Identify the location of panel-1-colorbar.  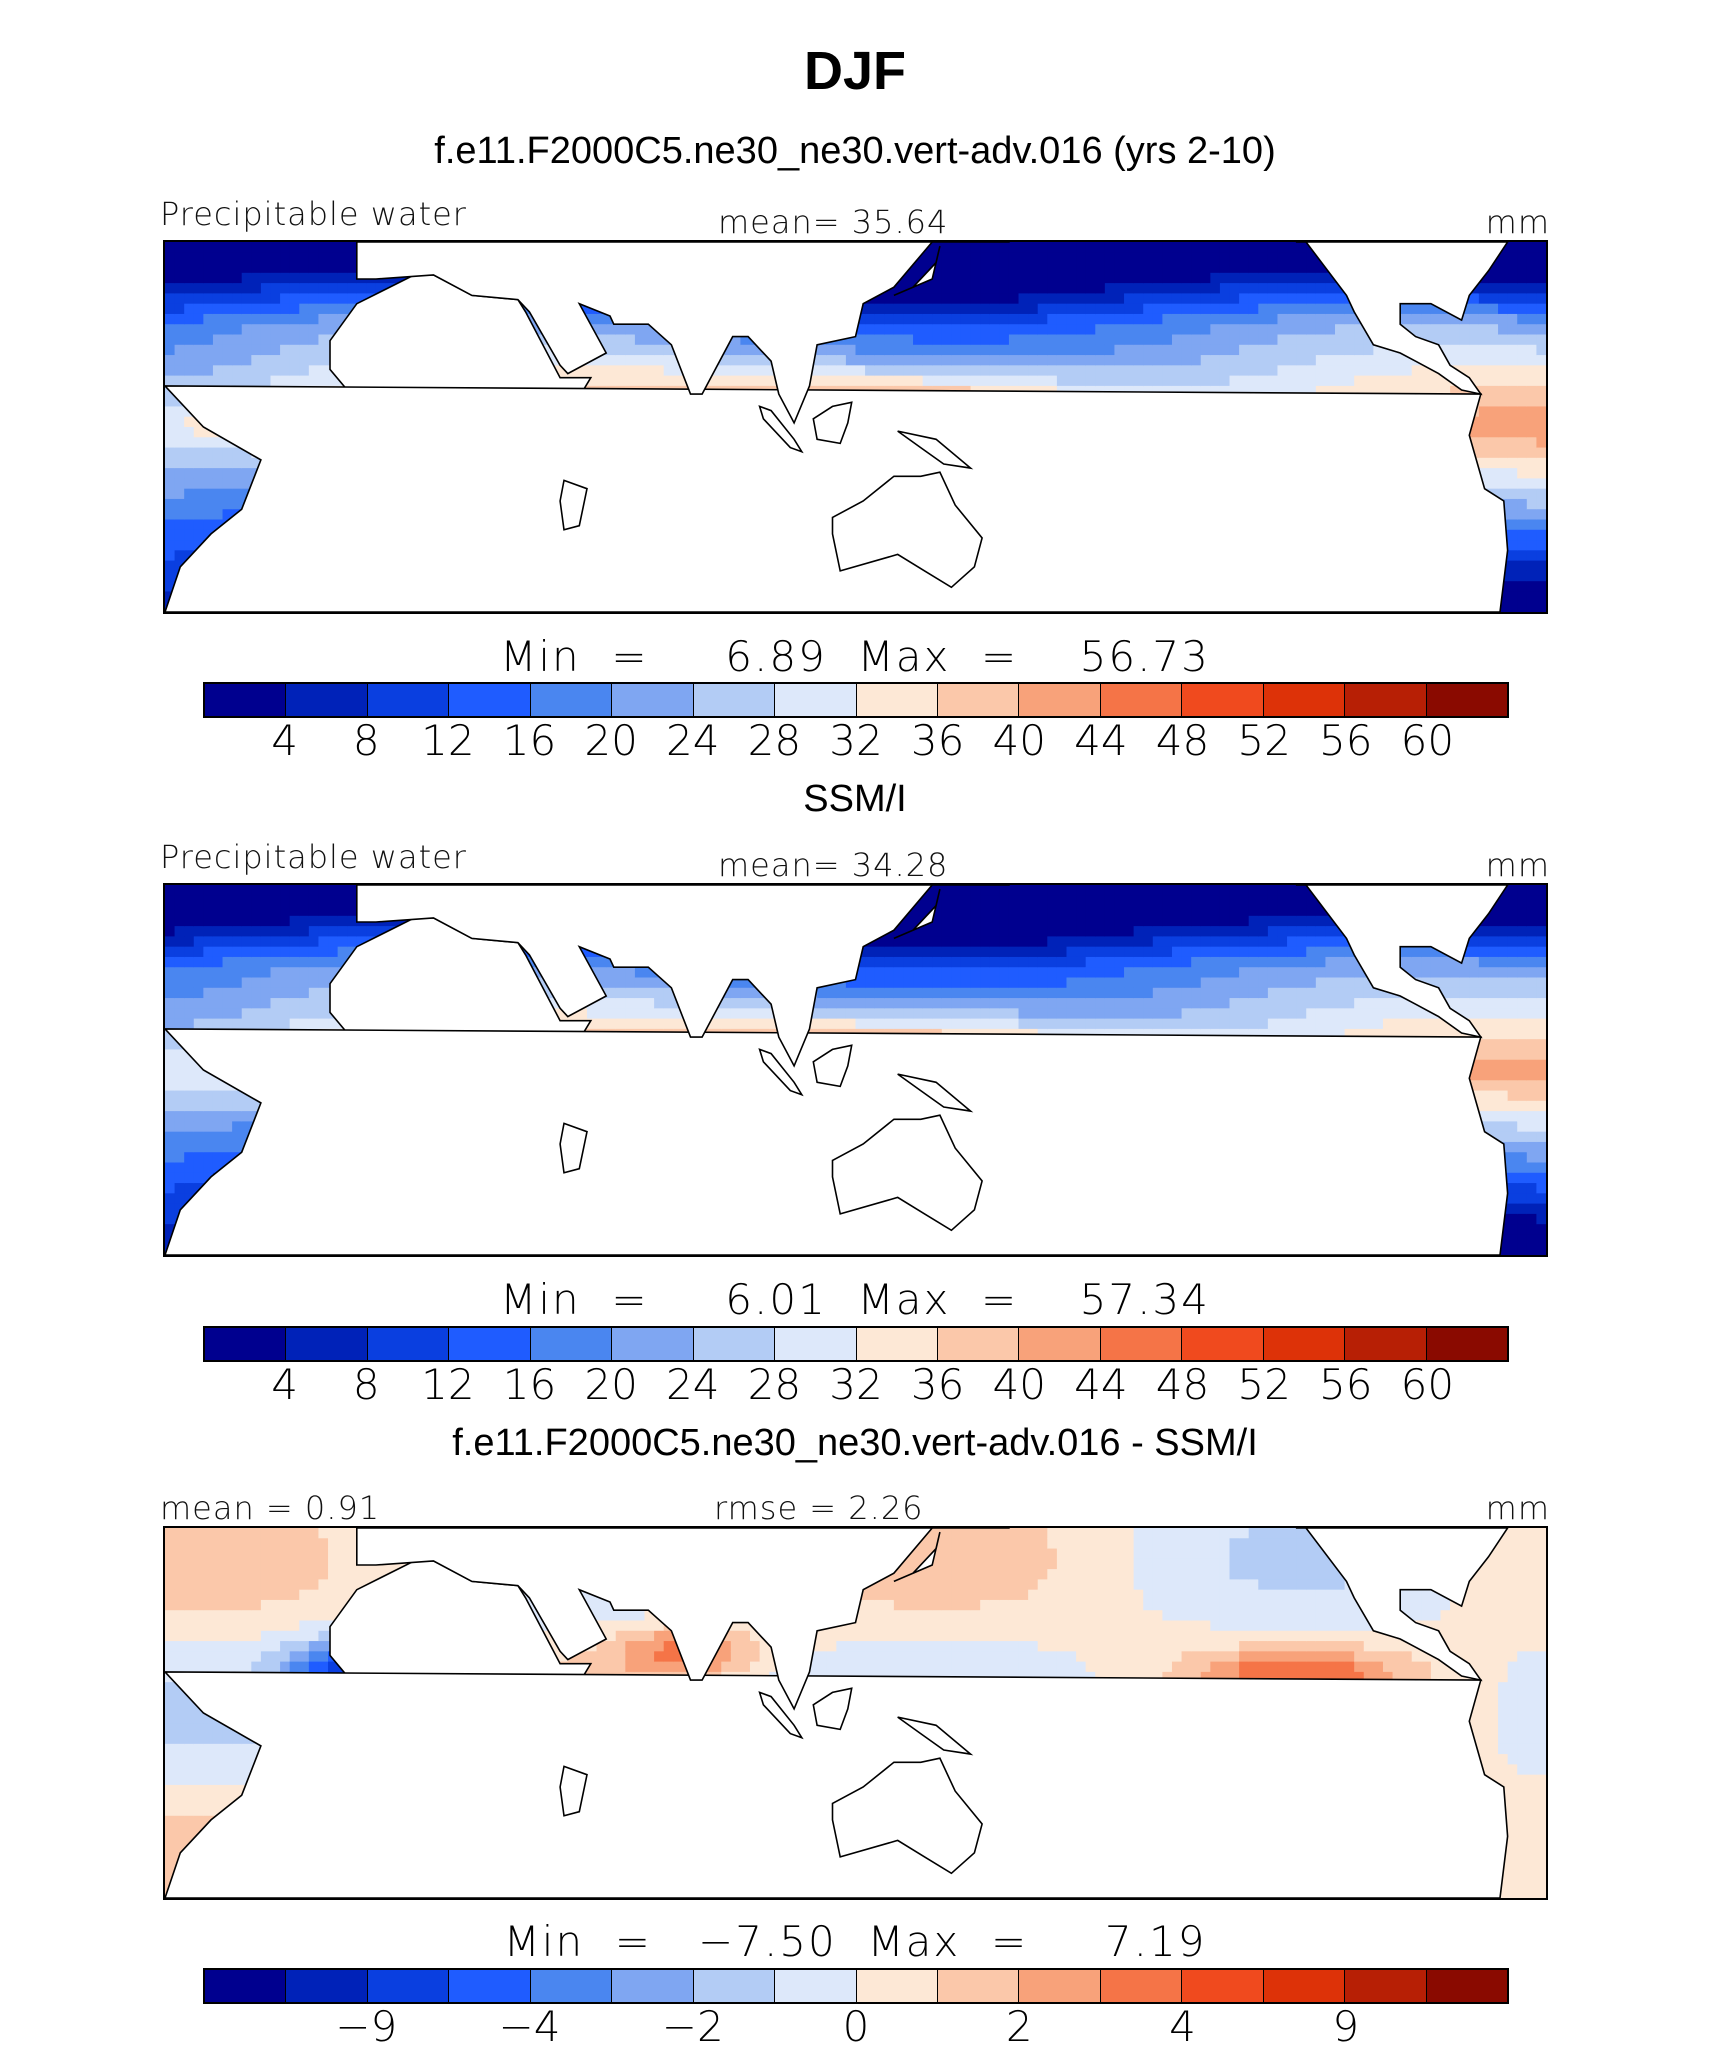
(856, 700).